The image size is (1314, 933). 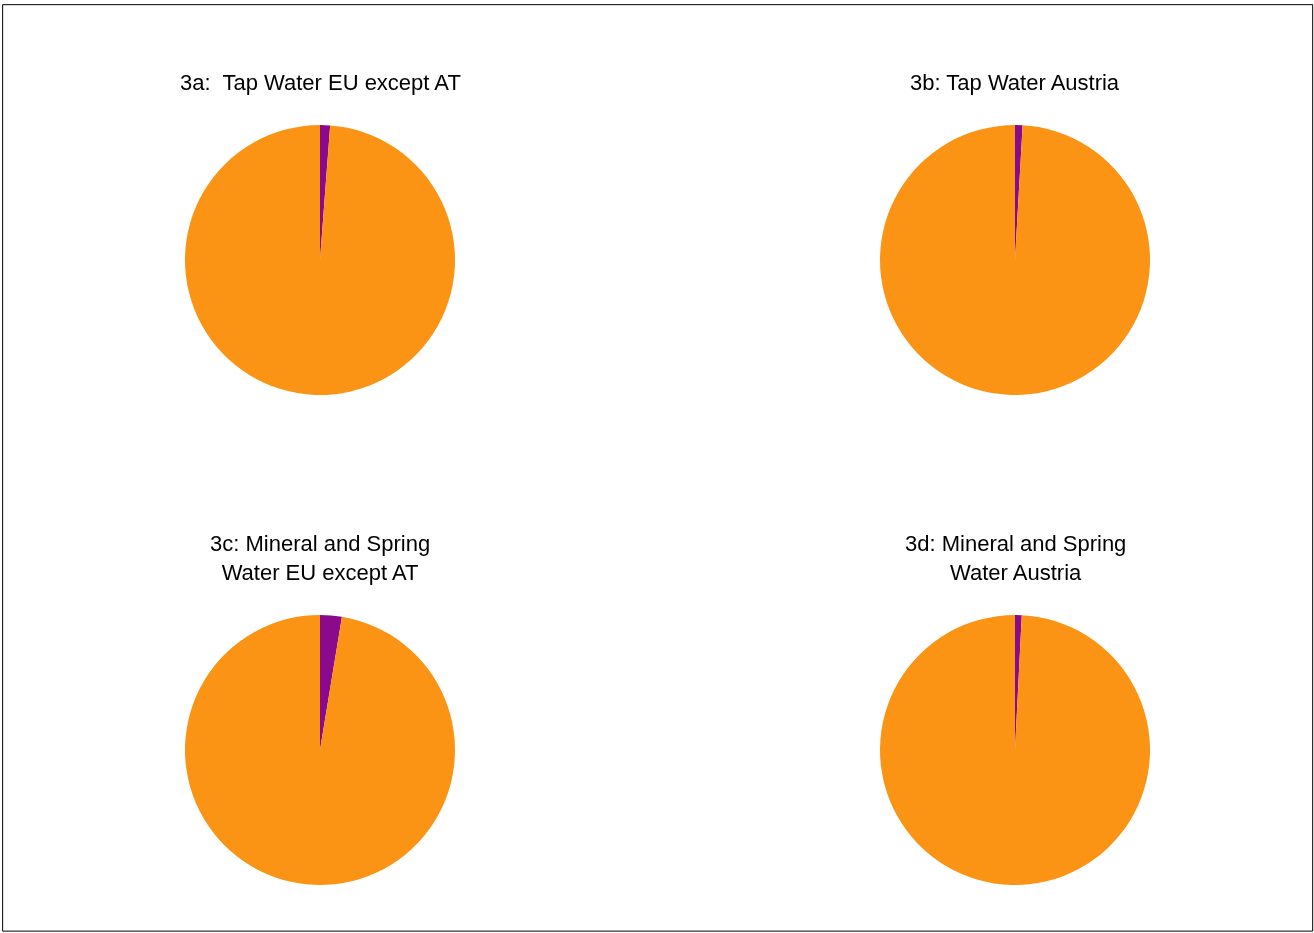 I want to click on chart-title: 3c: Mineral and Spring Water EU except AT, so click(x=320, y=558).